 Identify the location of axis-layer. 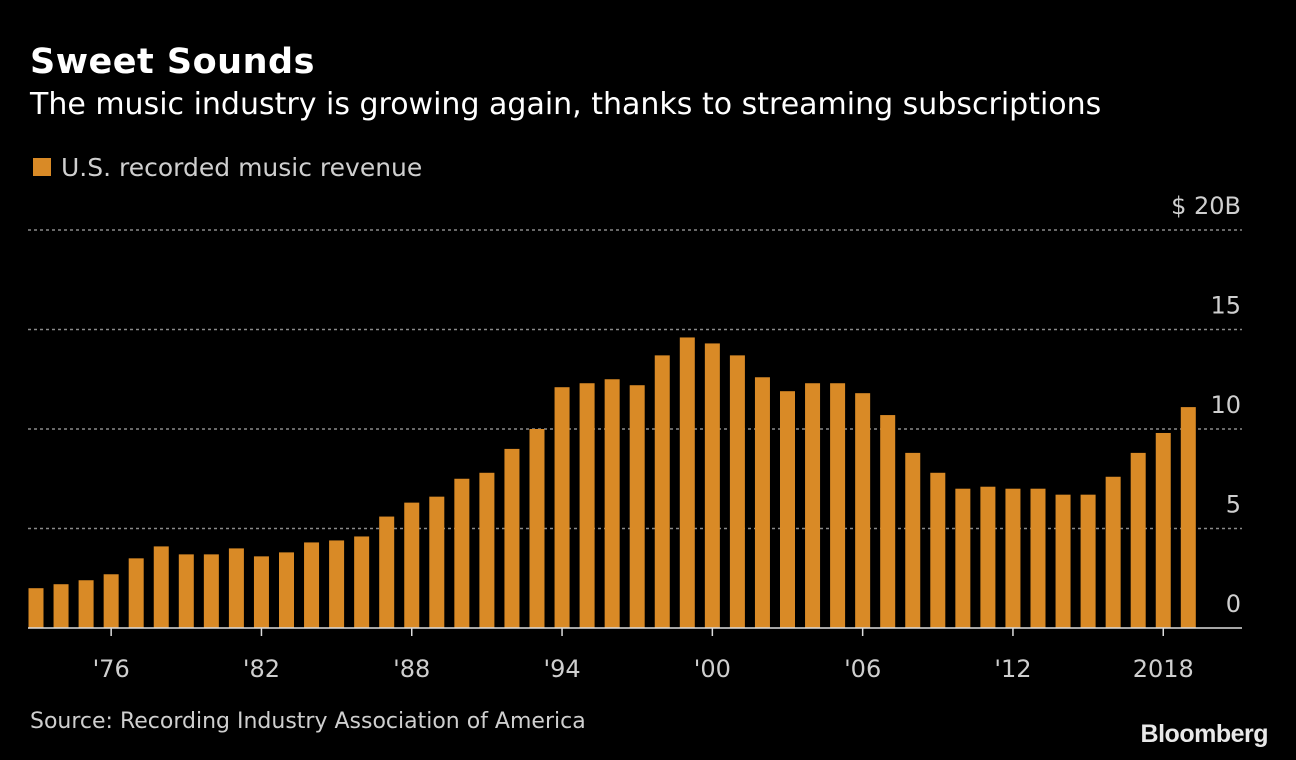
(635, 631).